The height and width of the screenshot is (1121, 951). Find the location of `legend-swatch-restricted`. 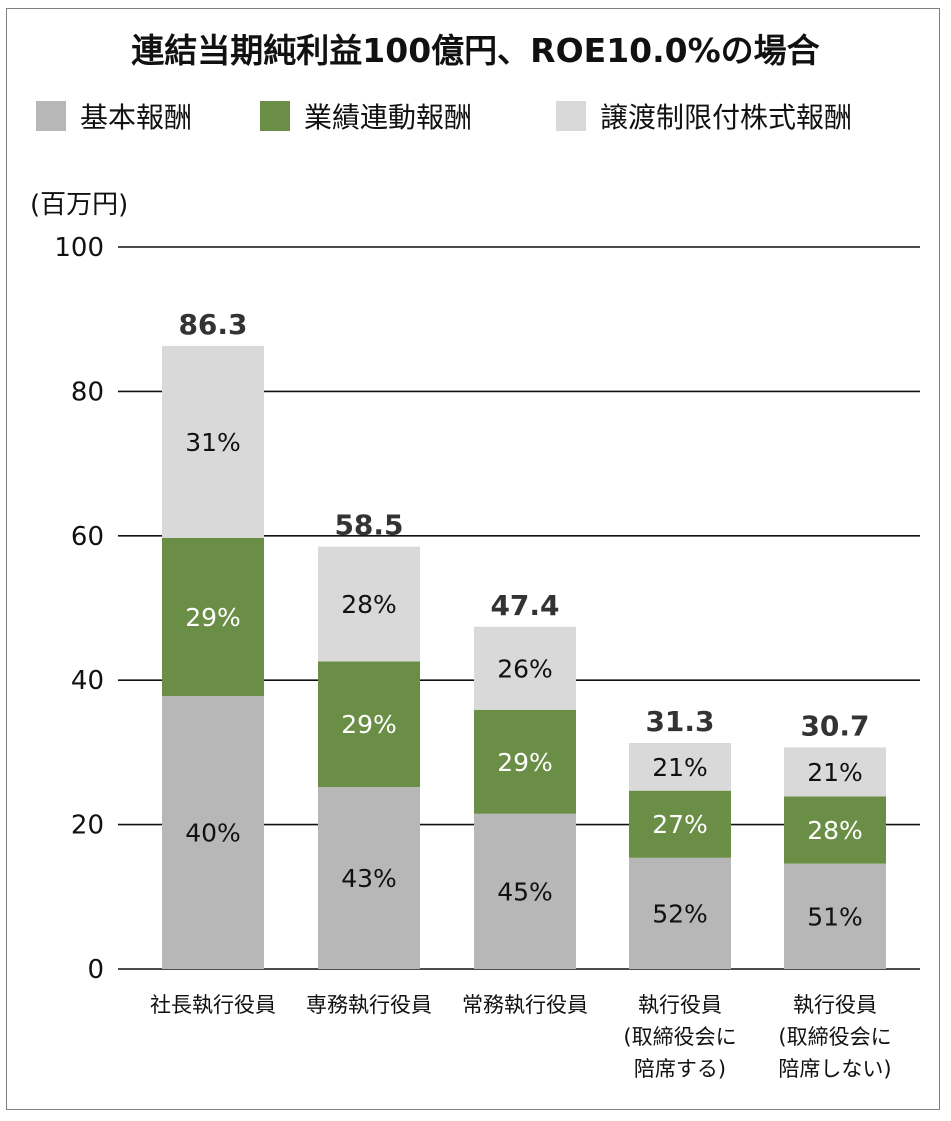

legend-swatch-restricted is located at coordinates (571, 116).